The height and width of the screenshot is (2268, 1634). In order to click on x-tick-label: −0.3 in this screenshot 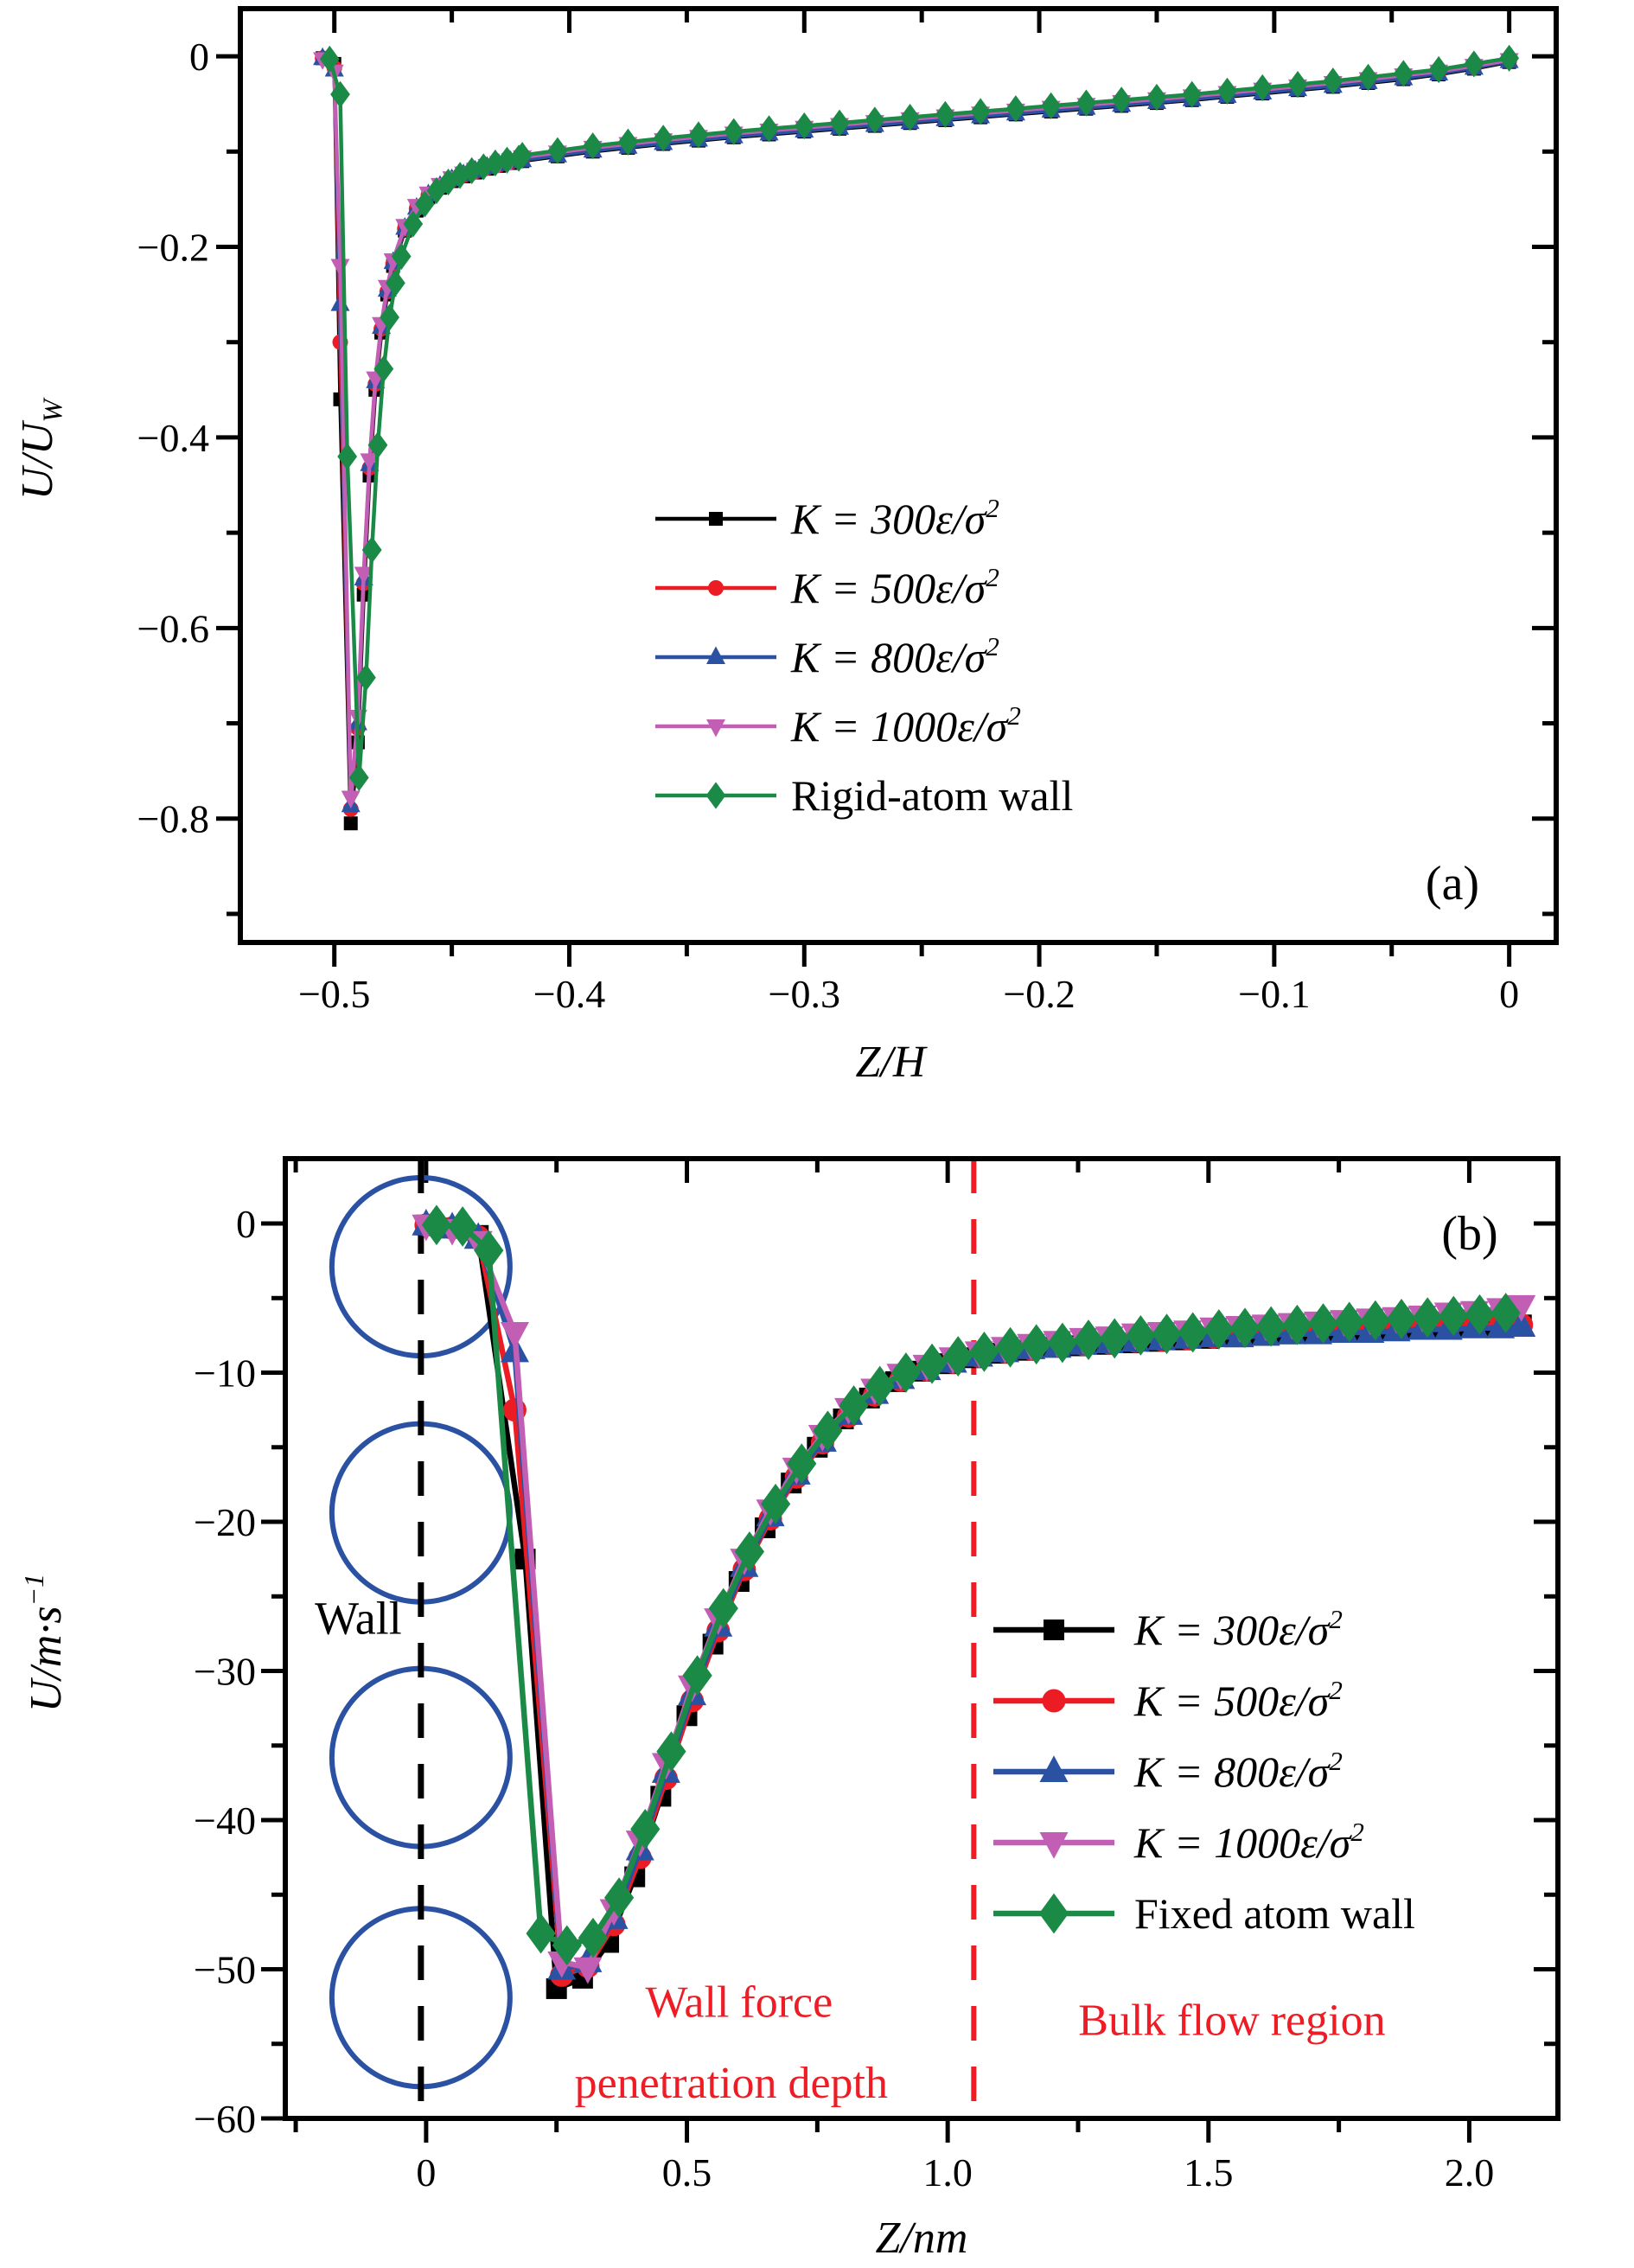, I will do `click(804, 994)`.